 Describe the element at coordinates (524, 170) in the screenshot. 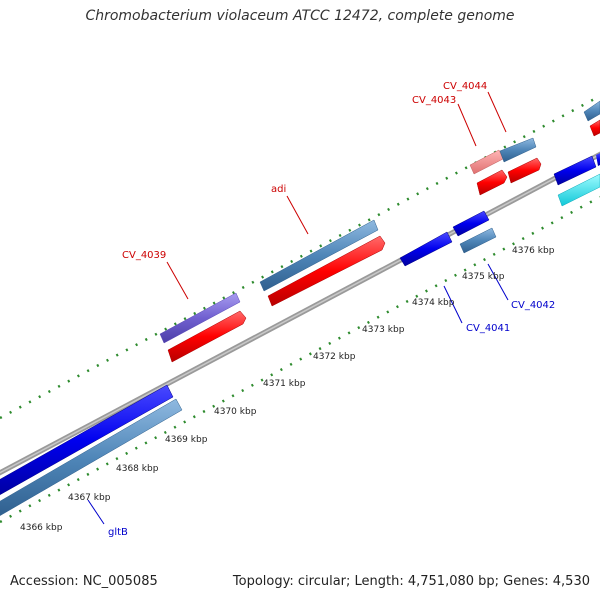

I see `cds-cv4044` at that location.